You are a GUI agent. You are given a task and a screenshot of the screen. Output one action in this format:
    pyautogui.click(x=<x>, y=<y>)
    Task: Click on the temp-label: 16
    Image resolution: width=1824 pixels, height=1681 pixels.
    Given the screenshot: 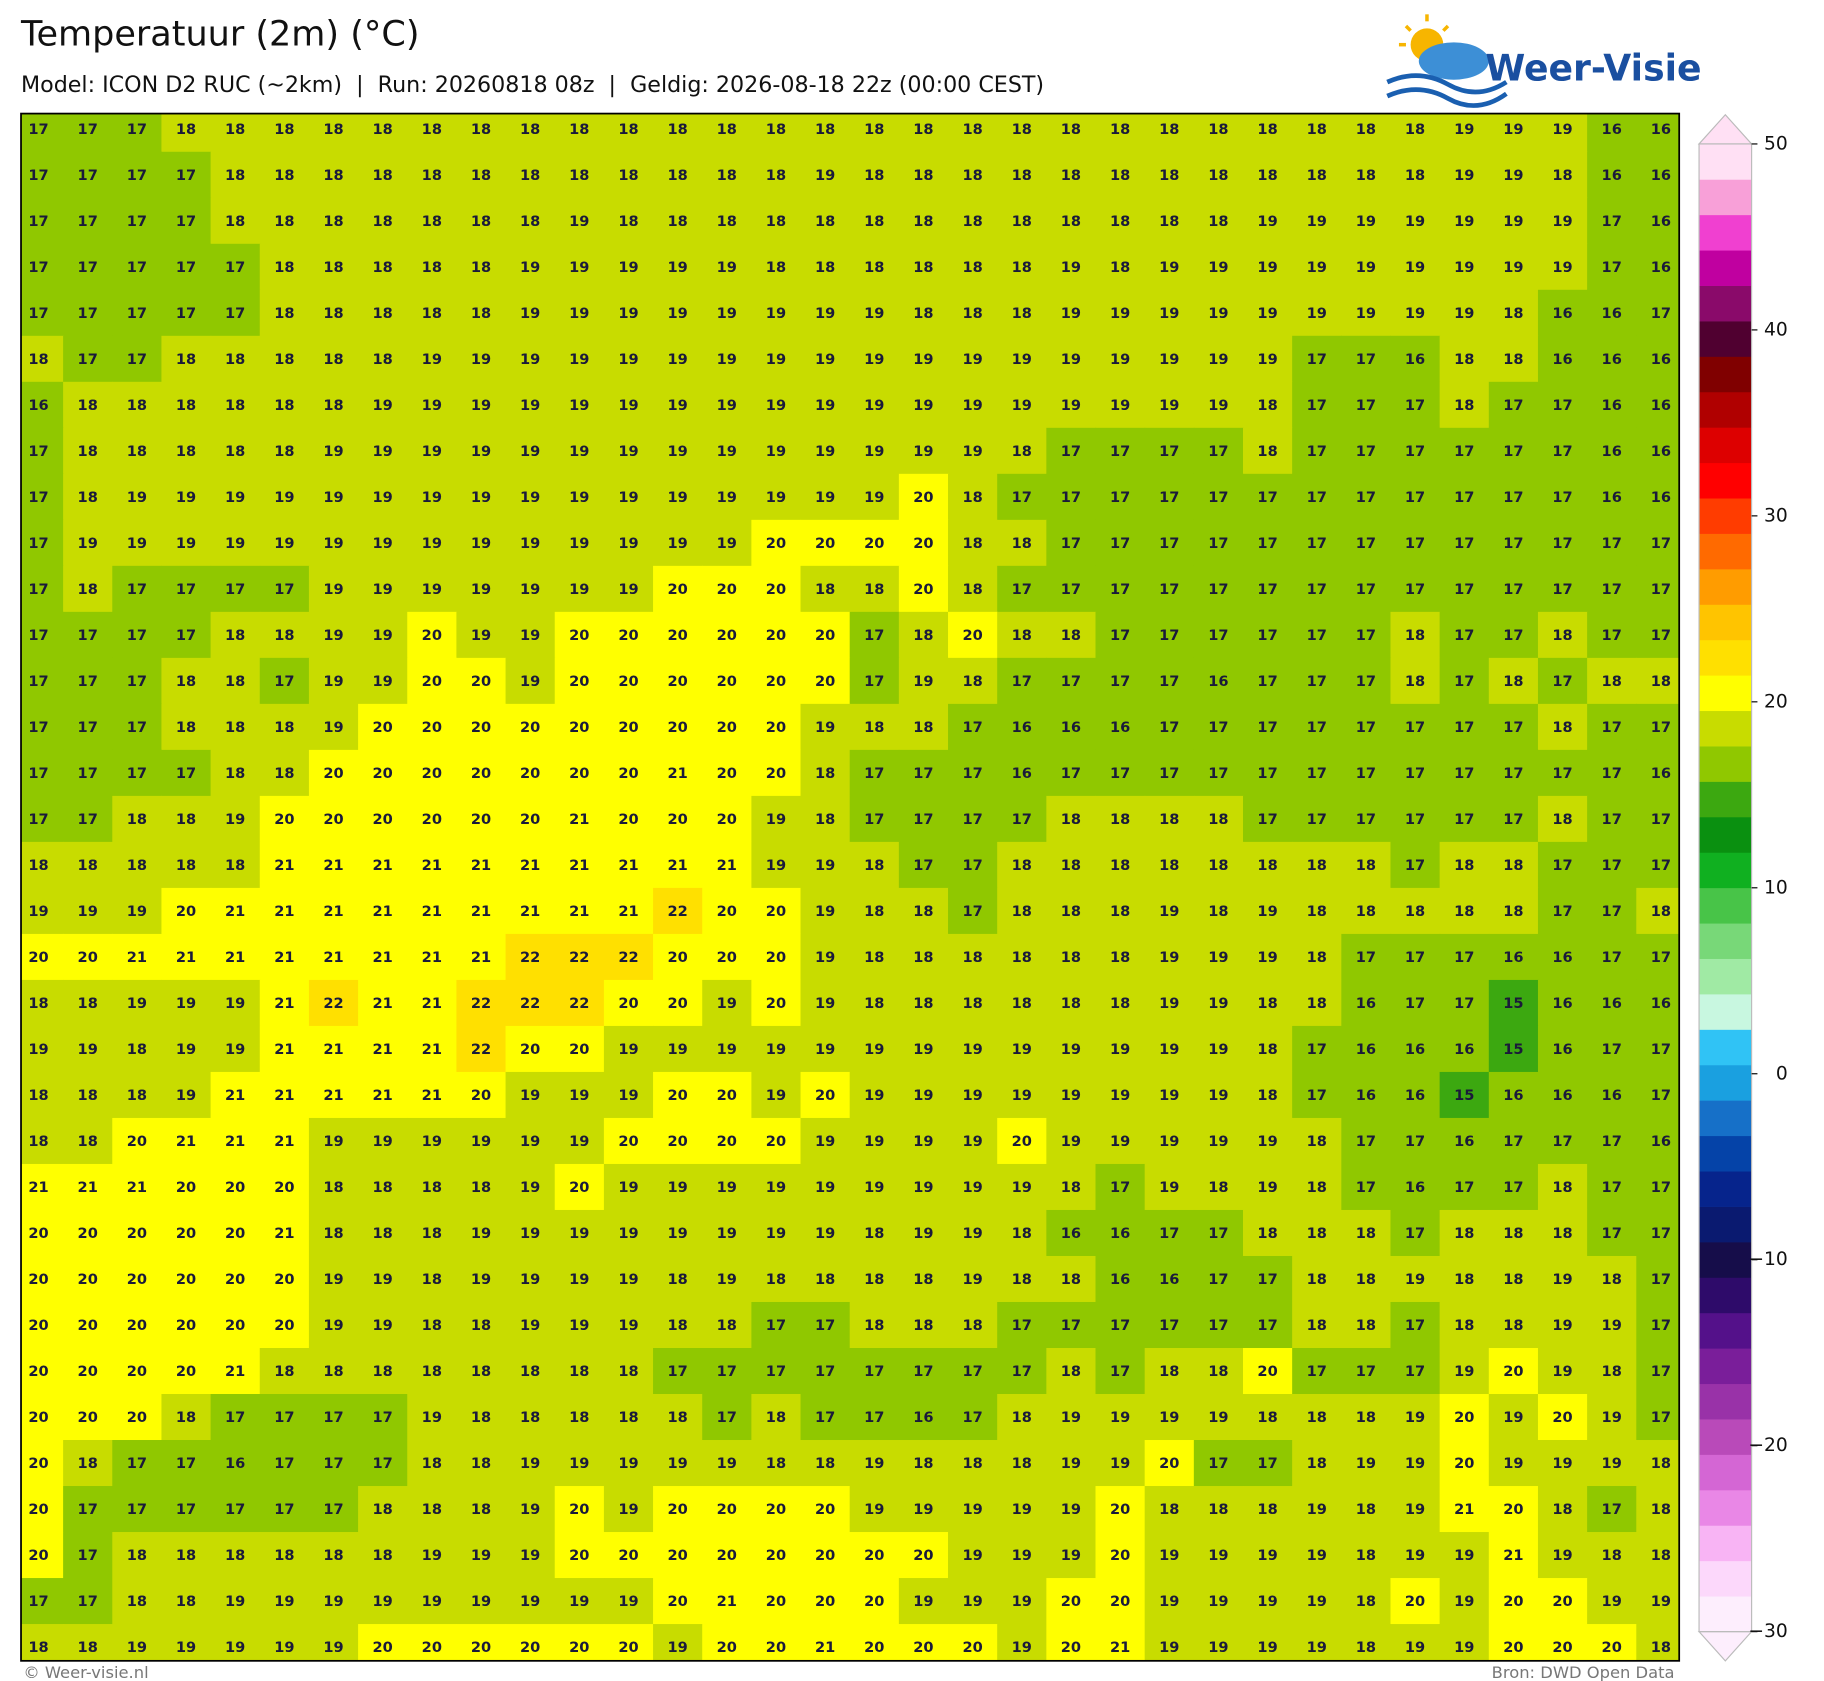 What is the action you would take?
    pyautogui.click(x=1464, y=1141)
    